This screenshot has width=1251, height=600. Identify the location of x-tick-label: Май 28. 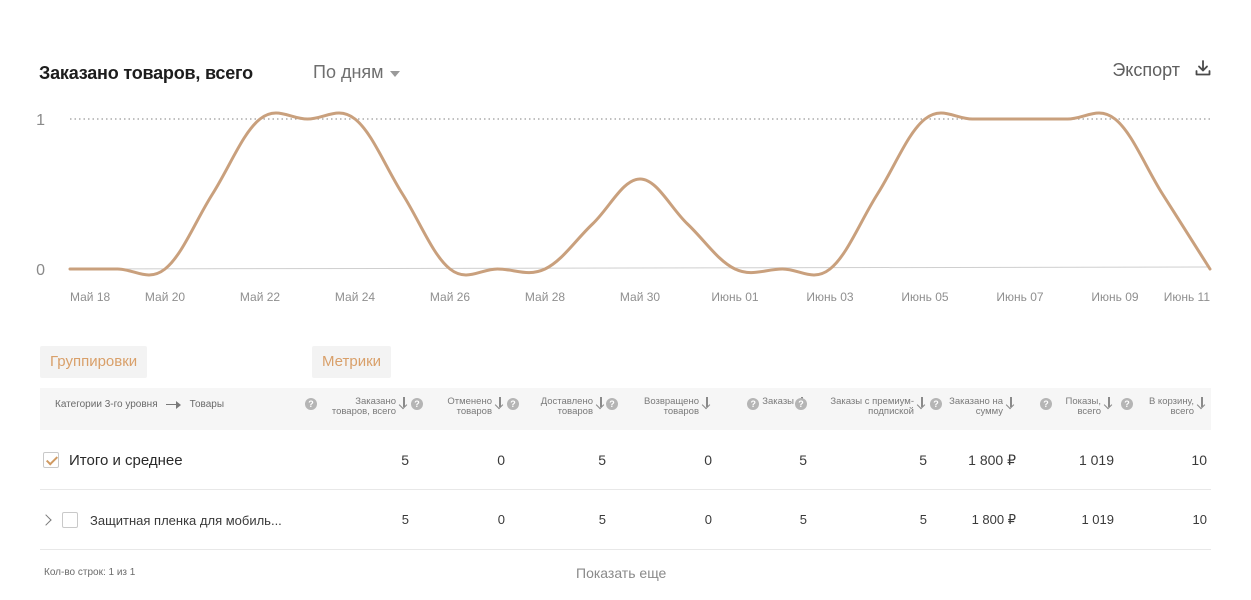
(545, 297).